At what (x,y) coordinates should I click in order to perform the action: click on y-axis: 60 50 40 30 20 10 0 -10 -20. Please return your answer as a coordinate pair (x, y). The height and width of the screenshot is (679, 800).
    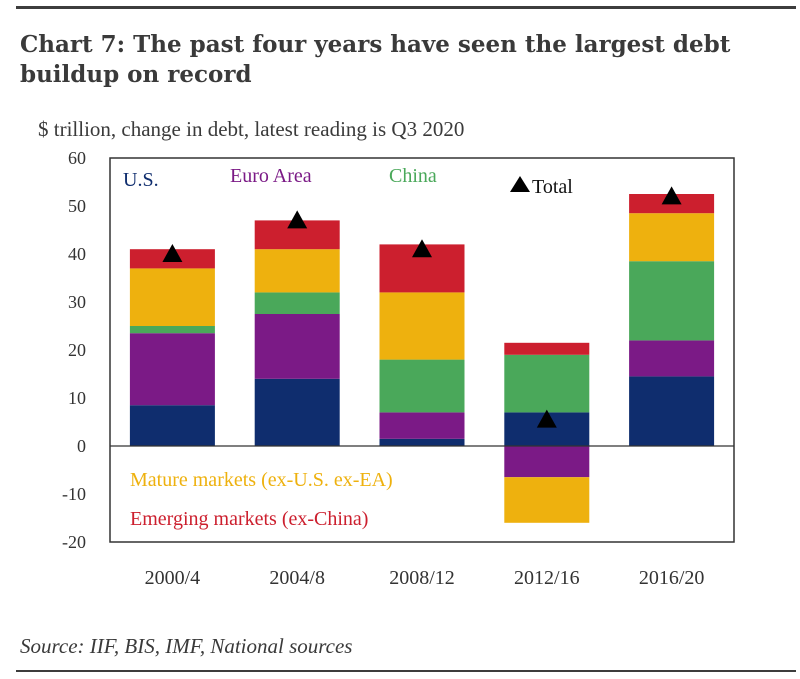
    Looking at the image, I should click on (74, 350).